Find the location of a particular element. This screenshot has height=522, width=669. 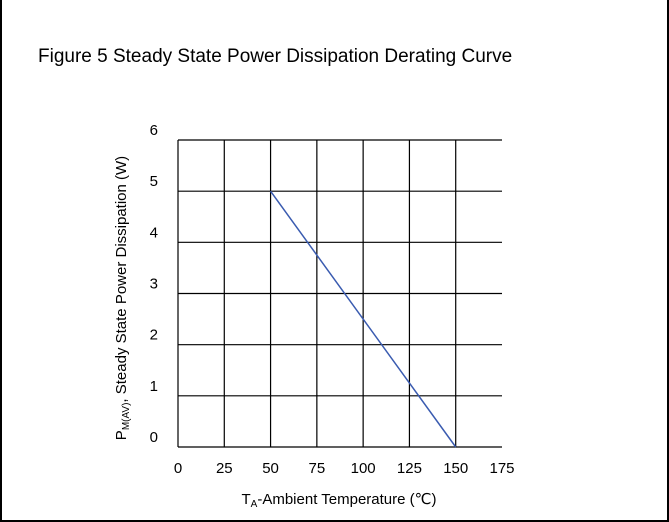

y-tick-labels: 0 1 2 3 4 5 6 is located at coordinates (154, 284).